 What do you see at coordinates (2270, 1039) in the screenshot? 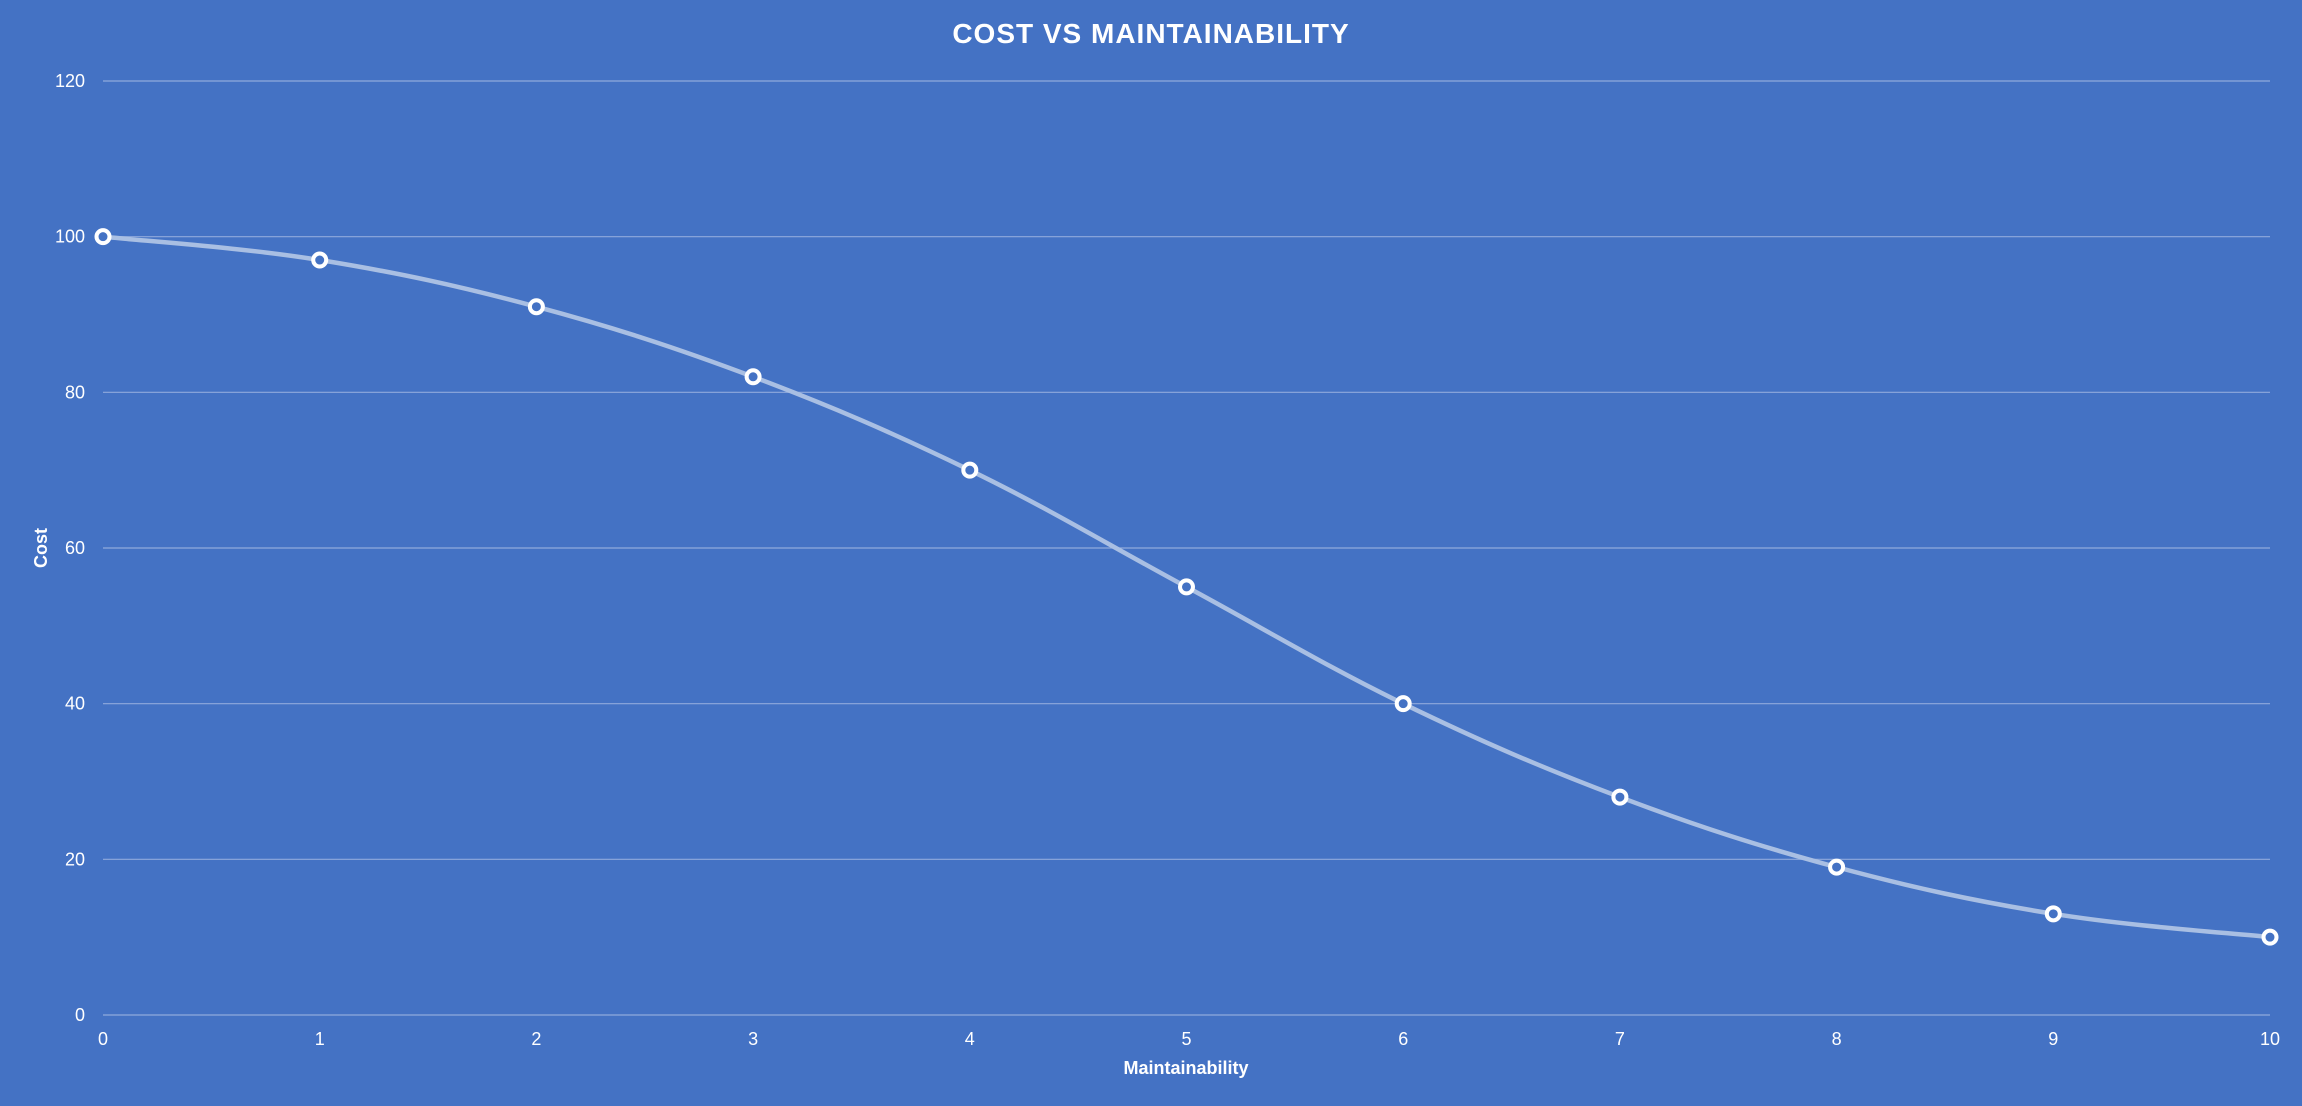
I see `x-tick-label: 10` at bounding box center [2270, 1039].